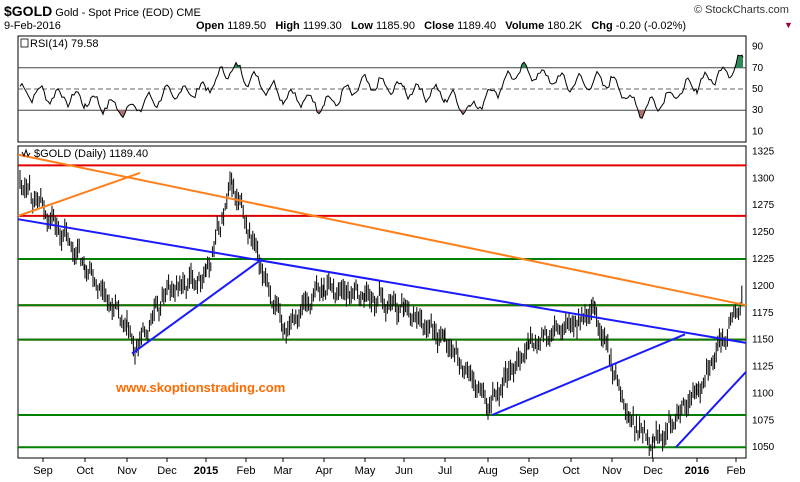  What do you see at coordinates (365, 471) in the screenshot?
I see `x-tick-label: May` at bounding box center [365, 471].